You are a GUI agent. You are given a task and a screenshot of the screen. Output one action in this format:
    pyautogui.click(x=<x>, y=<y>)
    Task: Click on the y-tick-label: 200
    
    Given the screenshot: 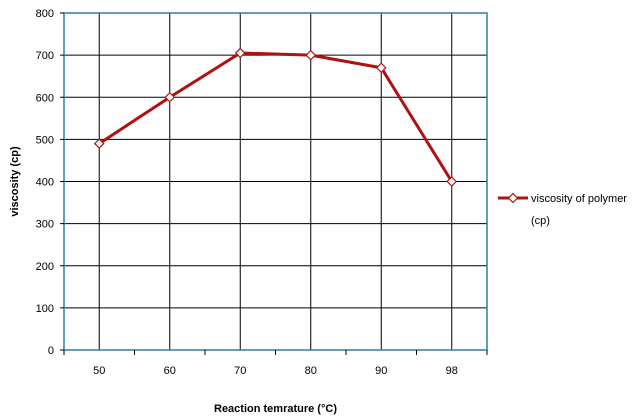 What is the action you would take?
    pyautogui.click(x=45, y=267)
    